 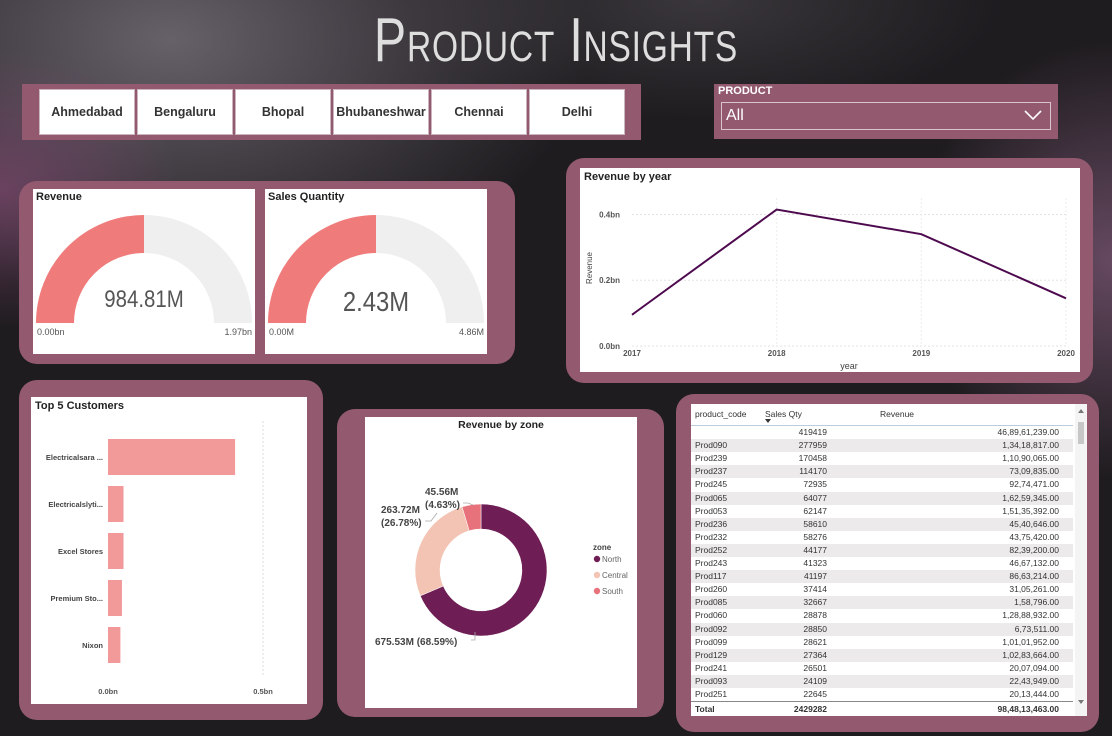 I want to click on central-data-label-value: 263.72M, so click(x=400, y=510).